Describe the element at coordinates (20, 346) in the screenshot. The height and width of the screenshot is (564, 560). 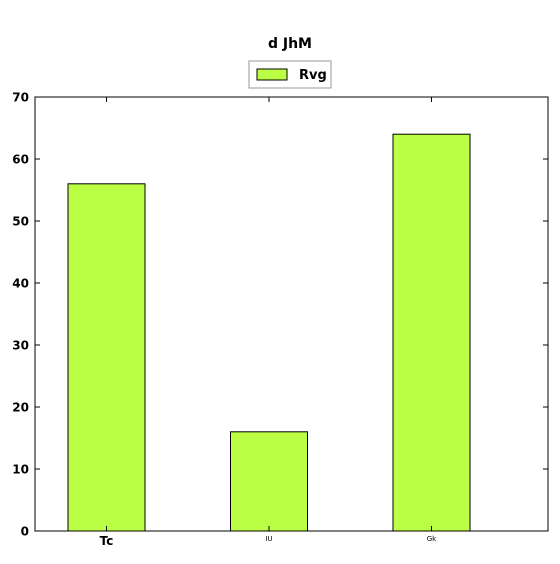
I see `y-tick-label-30: 30` at that location.